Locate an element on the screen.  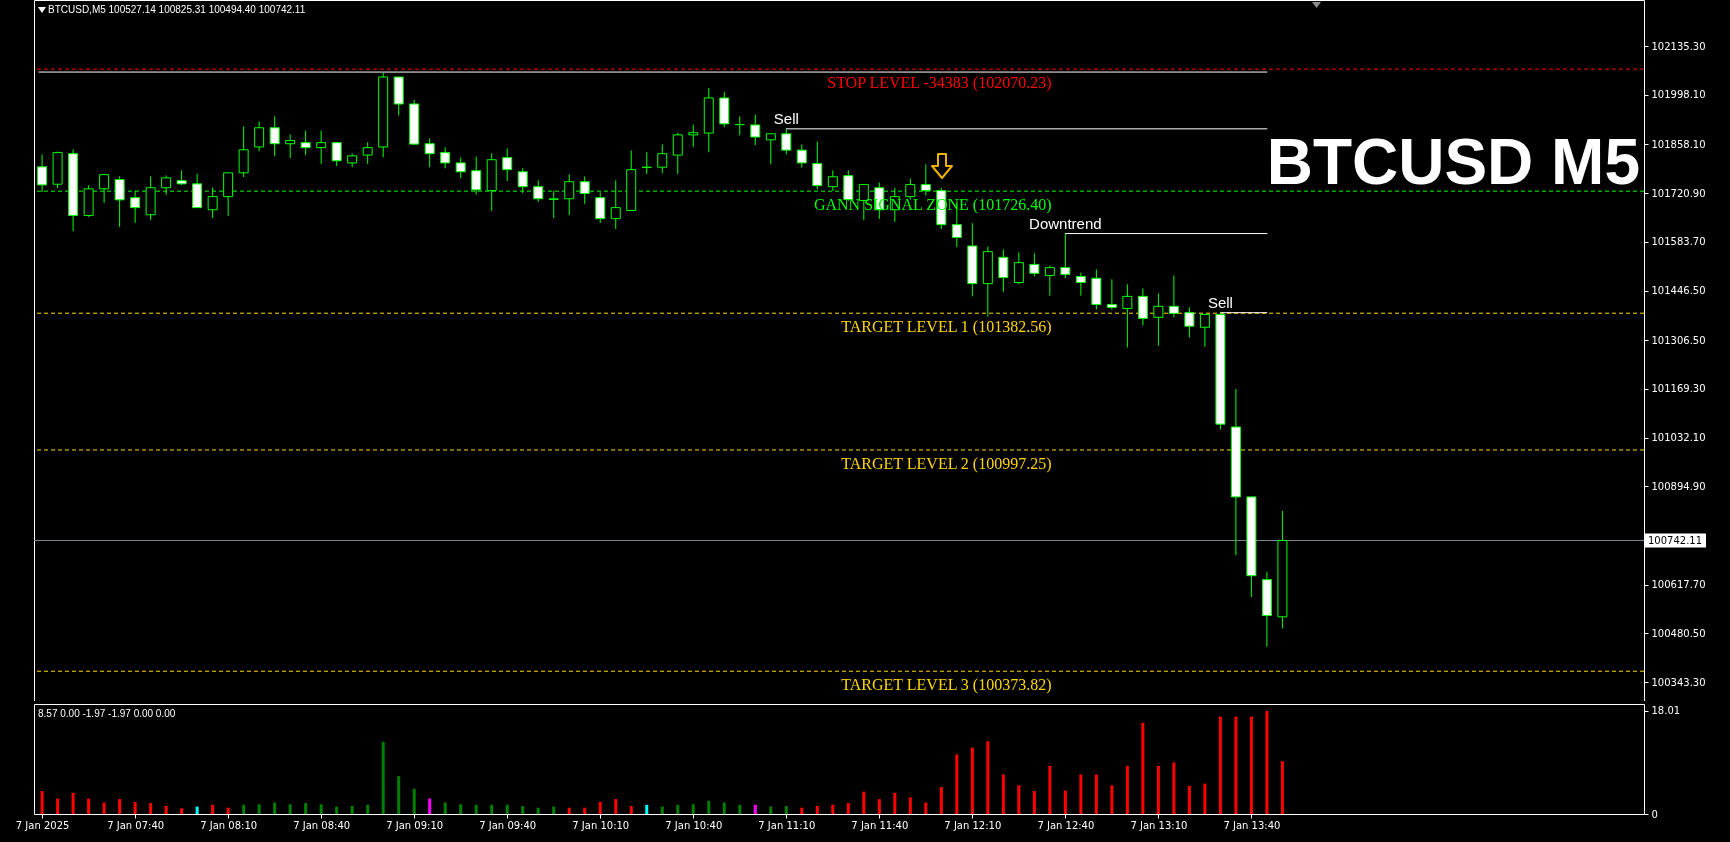
x-tick-label: 7 Jan 08:40 is located at coordinates (322, 825).